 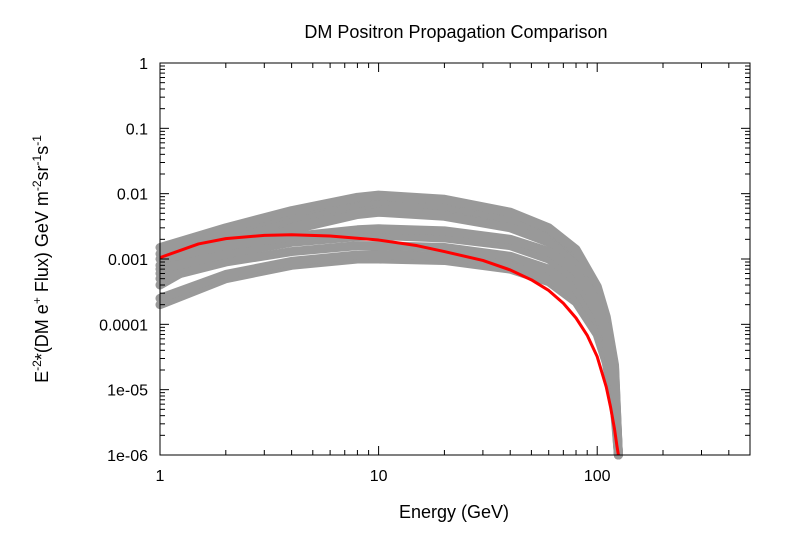 What do you see at coordinates (37, 185) in the screenshot?
I see `ylabel-exp3: -2` at bounding box center [37, 185].